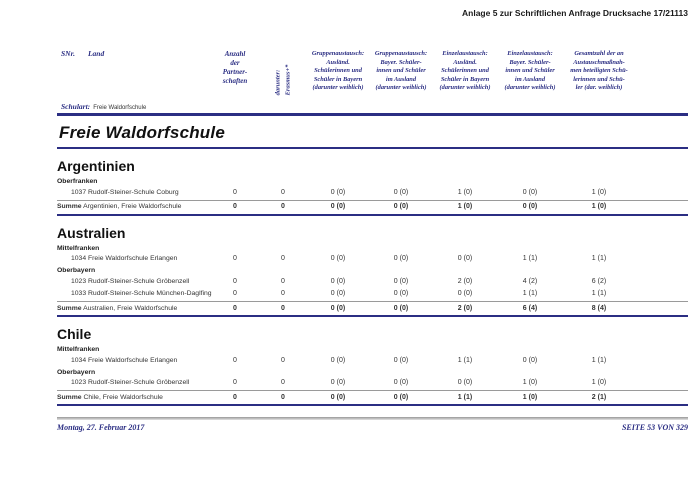 The width and height of the screenshot is (700, 495). What do you see at coordinates (76, 372) in the screenshot?
I see `region-heading: Oberbayern` at bounding box center [76, 372].